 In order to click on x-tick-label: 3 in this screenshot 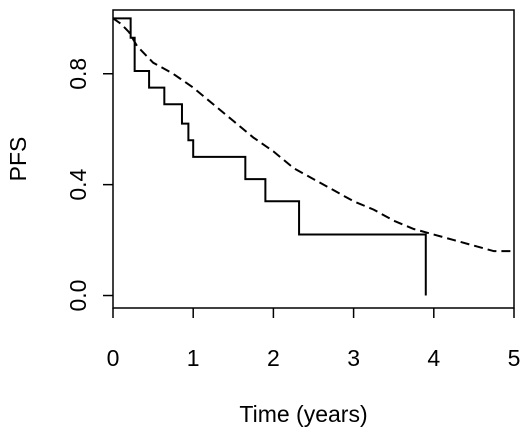, I will do `click(353, 358)`.